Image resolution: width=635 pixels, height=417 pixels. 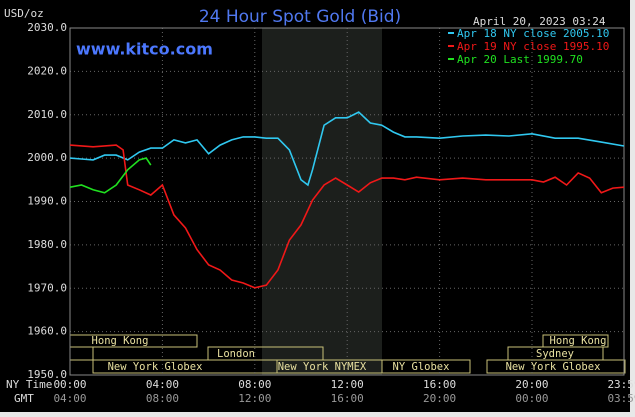 What do you see at coordinates (47, 244) in the screenshot?
I see `y-tick-label: 1980.0` at bounding box center [47, 244].